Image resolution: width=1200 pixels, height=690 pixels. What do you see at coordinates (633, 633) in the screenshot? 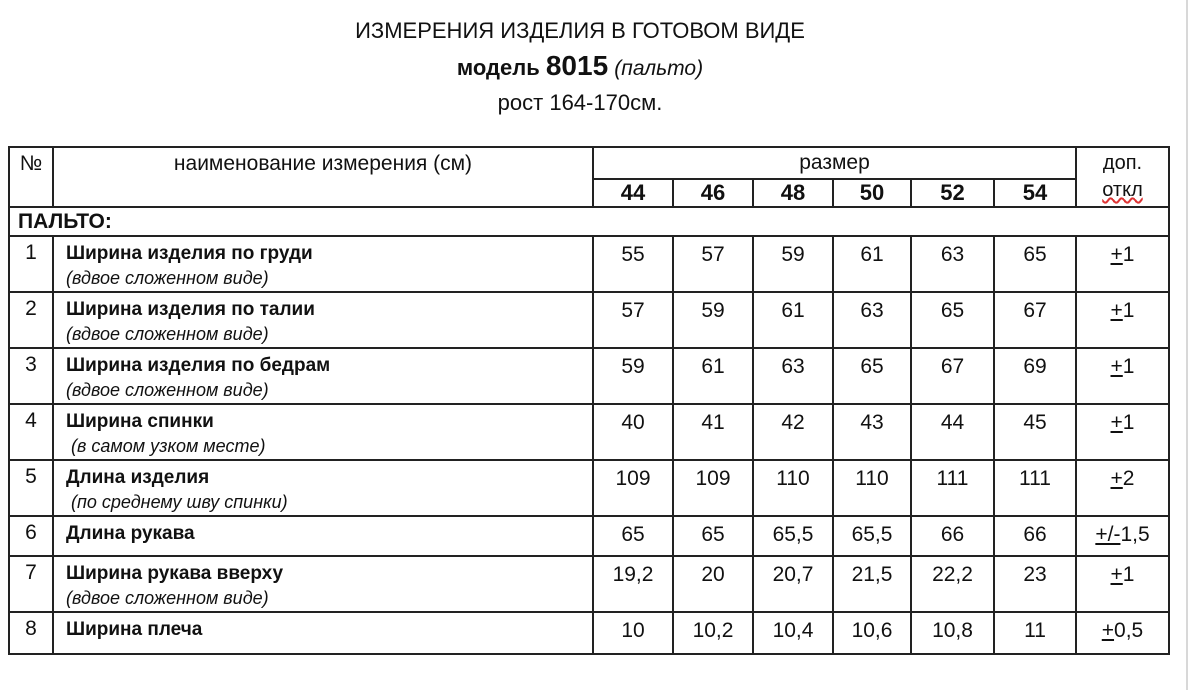
I see `size-value: 10` at bounding box center [633, 633].